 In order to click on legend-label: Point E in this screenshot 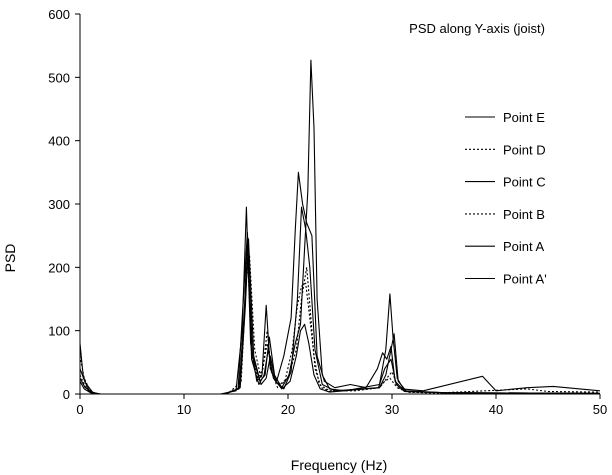, I will do `click(524, 117)`.